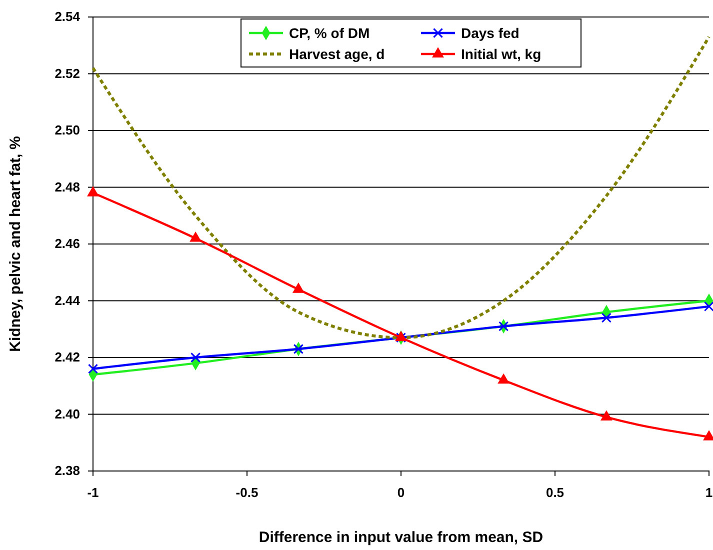 Image resolution: width=713 pixels, height=550 pixels. Describe the element at coordinates (67, 130) in the screenshot. I see `y-tick-label: 2.50` at that location.